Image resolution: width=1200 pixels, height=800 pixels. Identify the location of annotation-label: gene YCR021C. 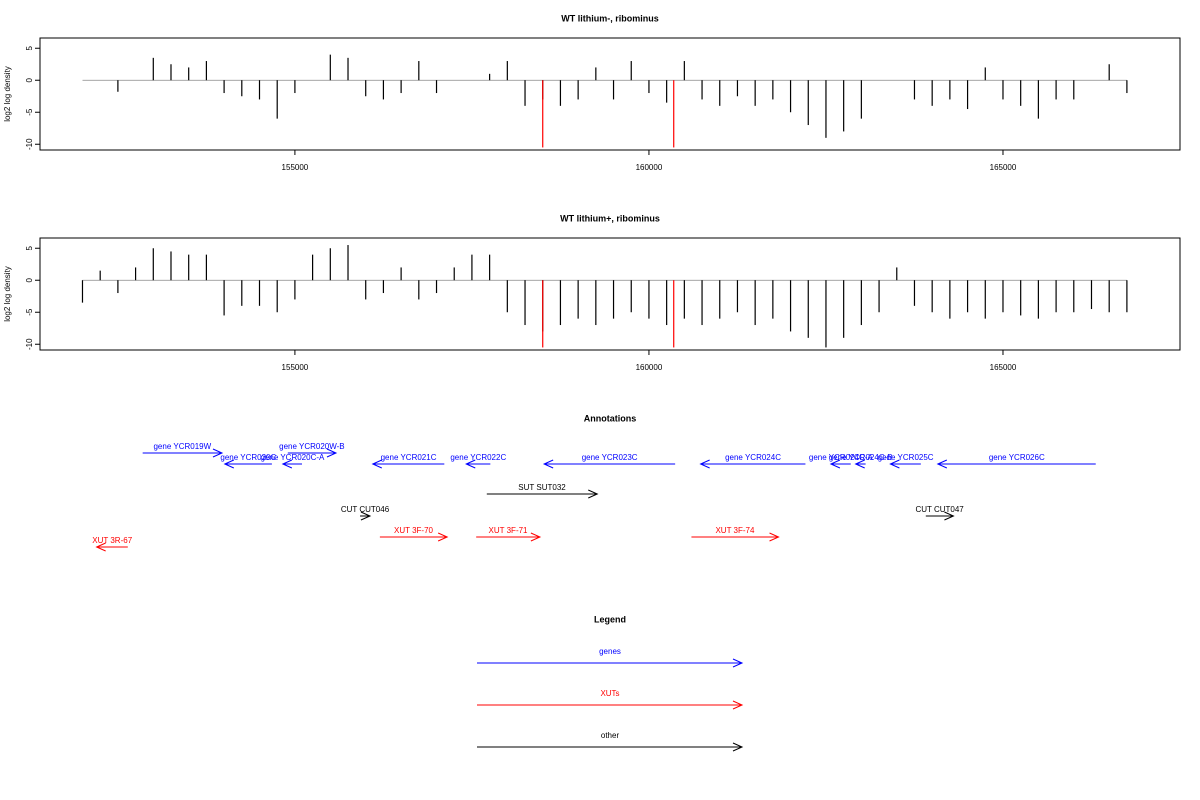
(409, 457).